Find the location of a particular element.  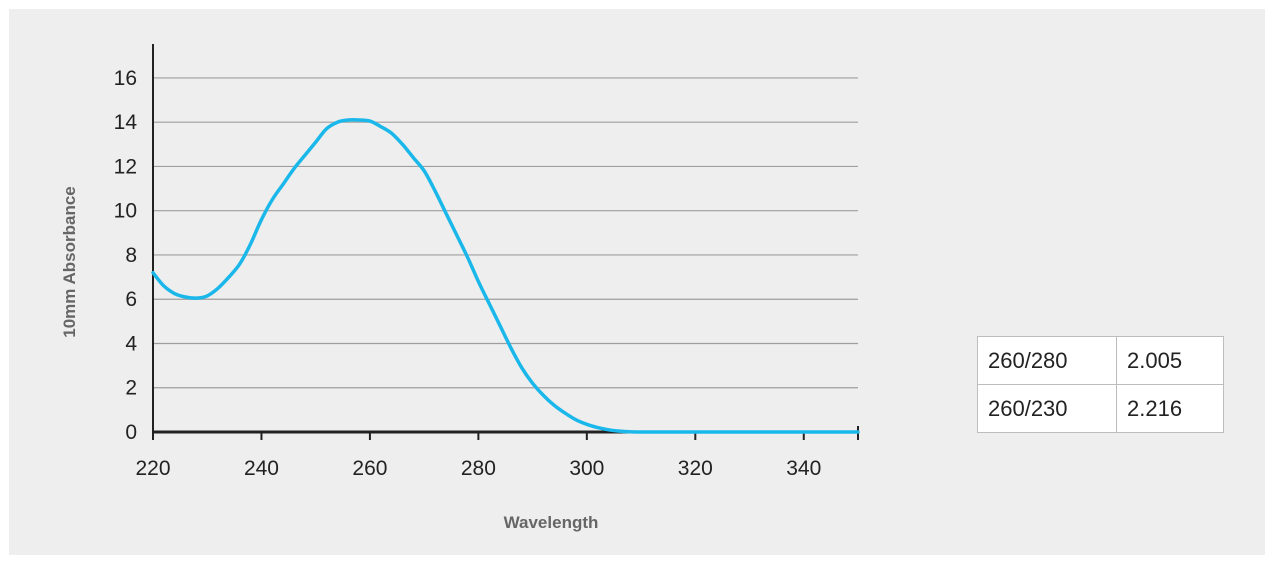

y-axis-title: 10mm Absorbance is located at coordinates (69, 261).